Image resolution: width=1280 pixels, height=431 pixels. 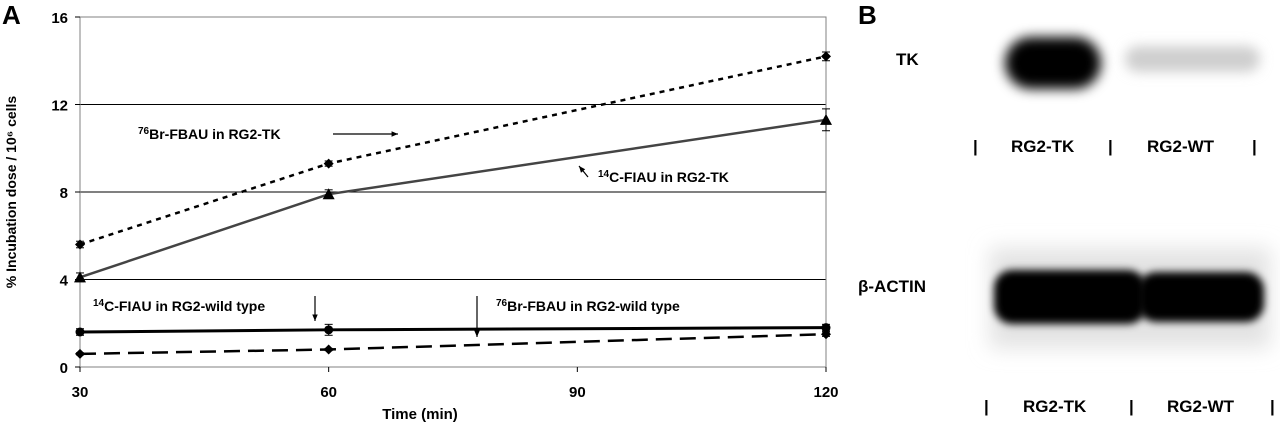 What do you see at coordinates (59, 106) in the screenshot?
I see `y-tick-label: 12` at bounding box center [59, 106].